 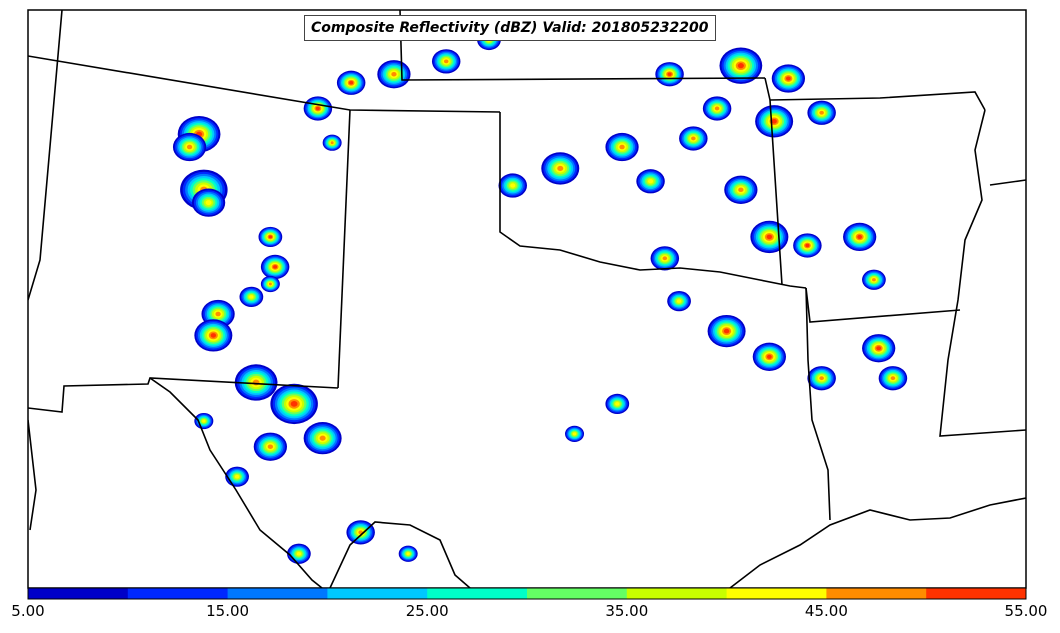 I want to click on tx-la-border, so click(x=818, y=404).